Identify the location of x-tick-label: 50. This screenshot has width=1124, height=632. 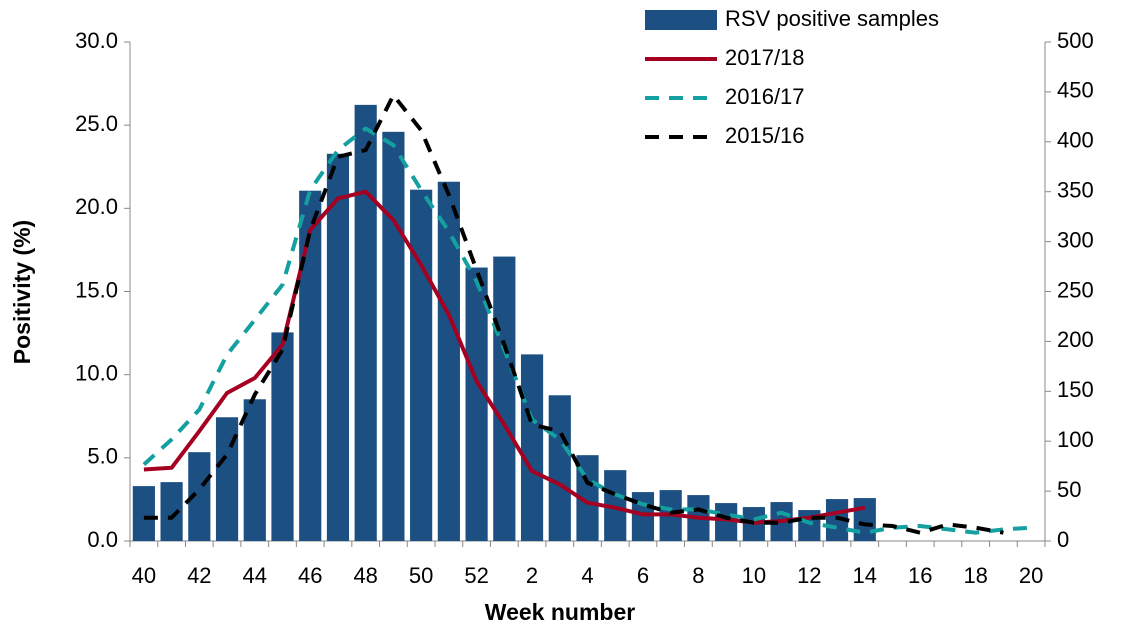
(421, 575).